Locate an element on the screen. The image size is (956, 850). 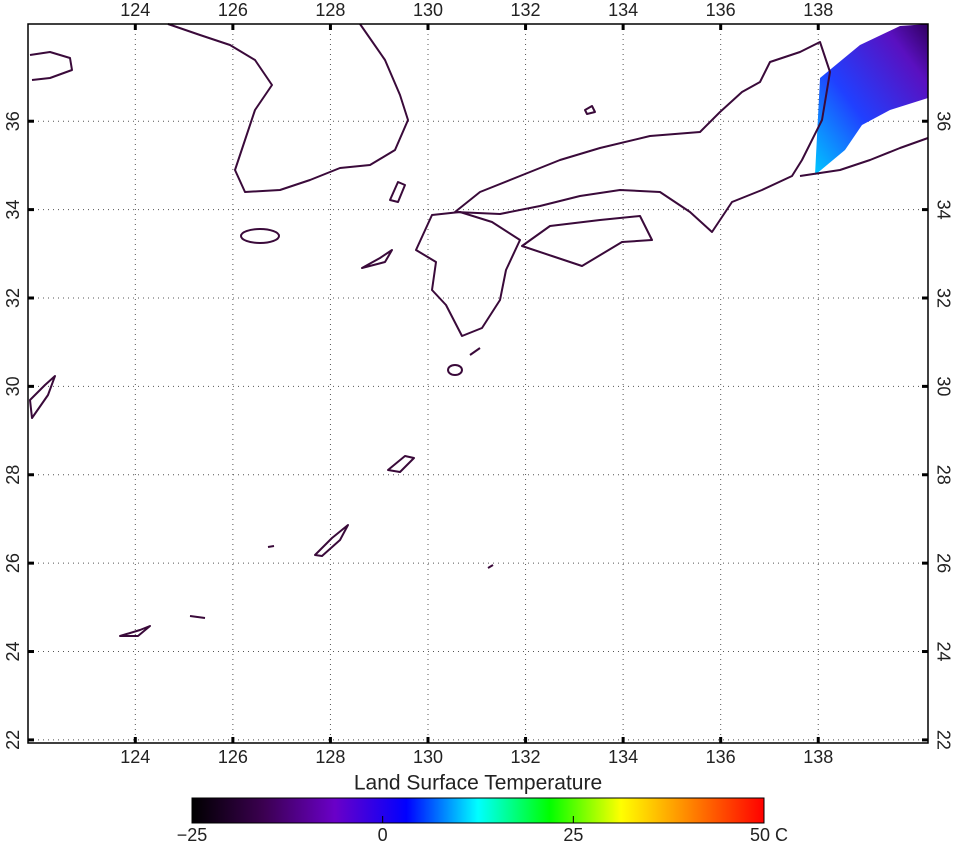
lon-tick-label-top: 124 is located at coordinates (135, 10).